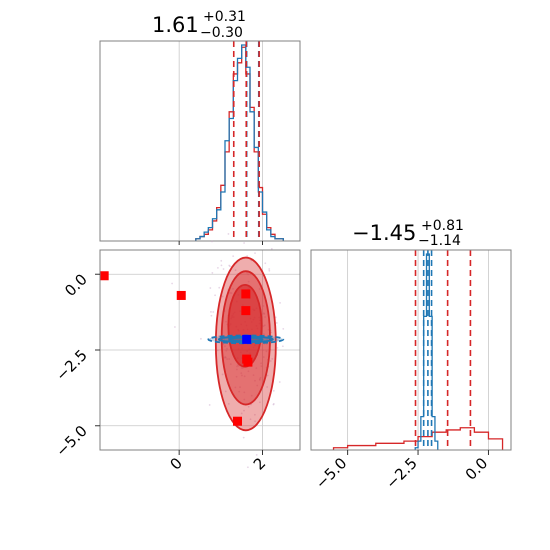  Describe the element at coordinates (239, 142) in the screenshot. I see `hist1-series-blue` at that location.